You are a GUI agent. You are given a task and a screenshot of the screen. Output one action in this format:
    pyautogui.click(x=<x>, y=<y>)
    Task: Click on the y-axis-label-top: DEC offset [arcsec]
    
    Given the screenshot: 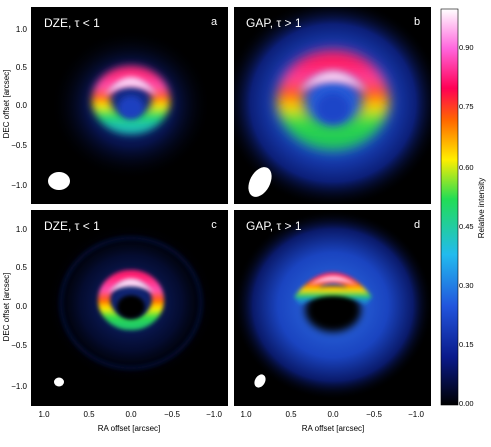 What is the action you would take?
    pyautogui.click(x=6, y=104)
    